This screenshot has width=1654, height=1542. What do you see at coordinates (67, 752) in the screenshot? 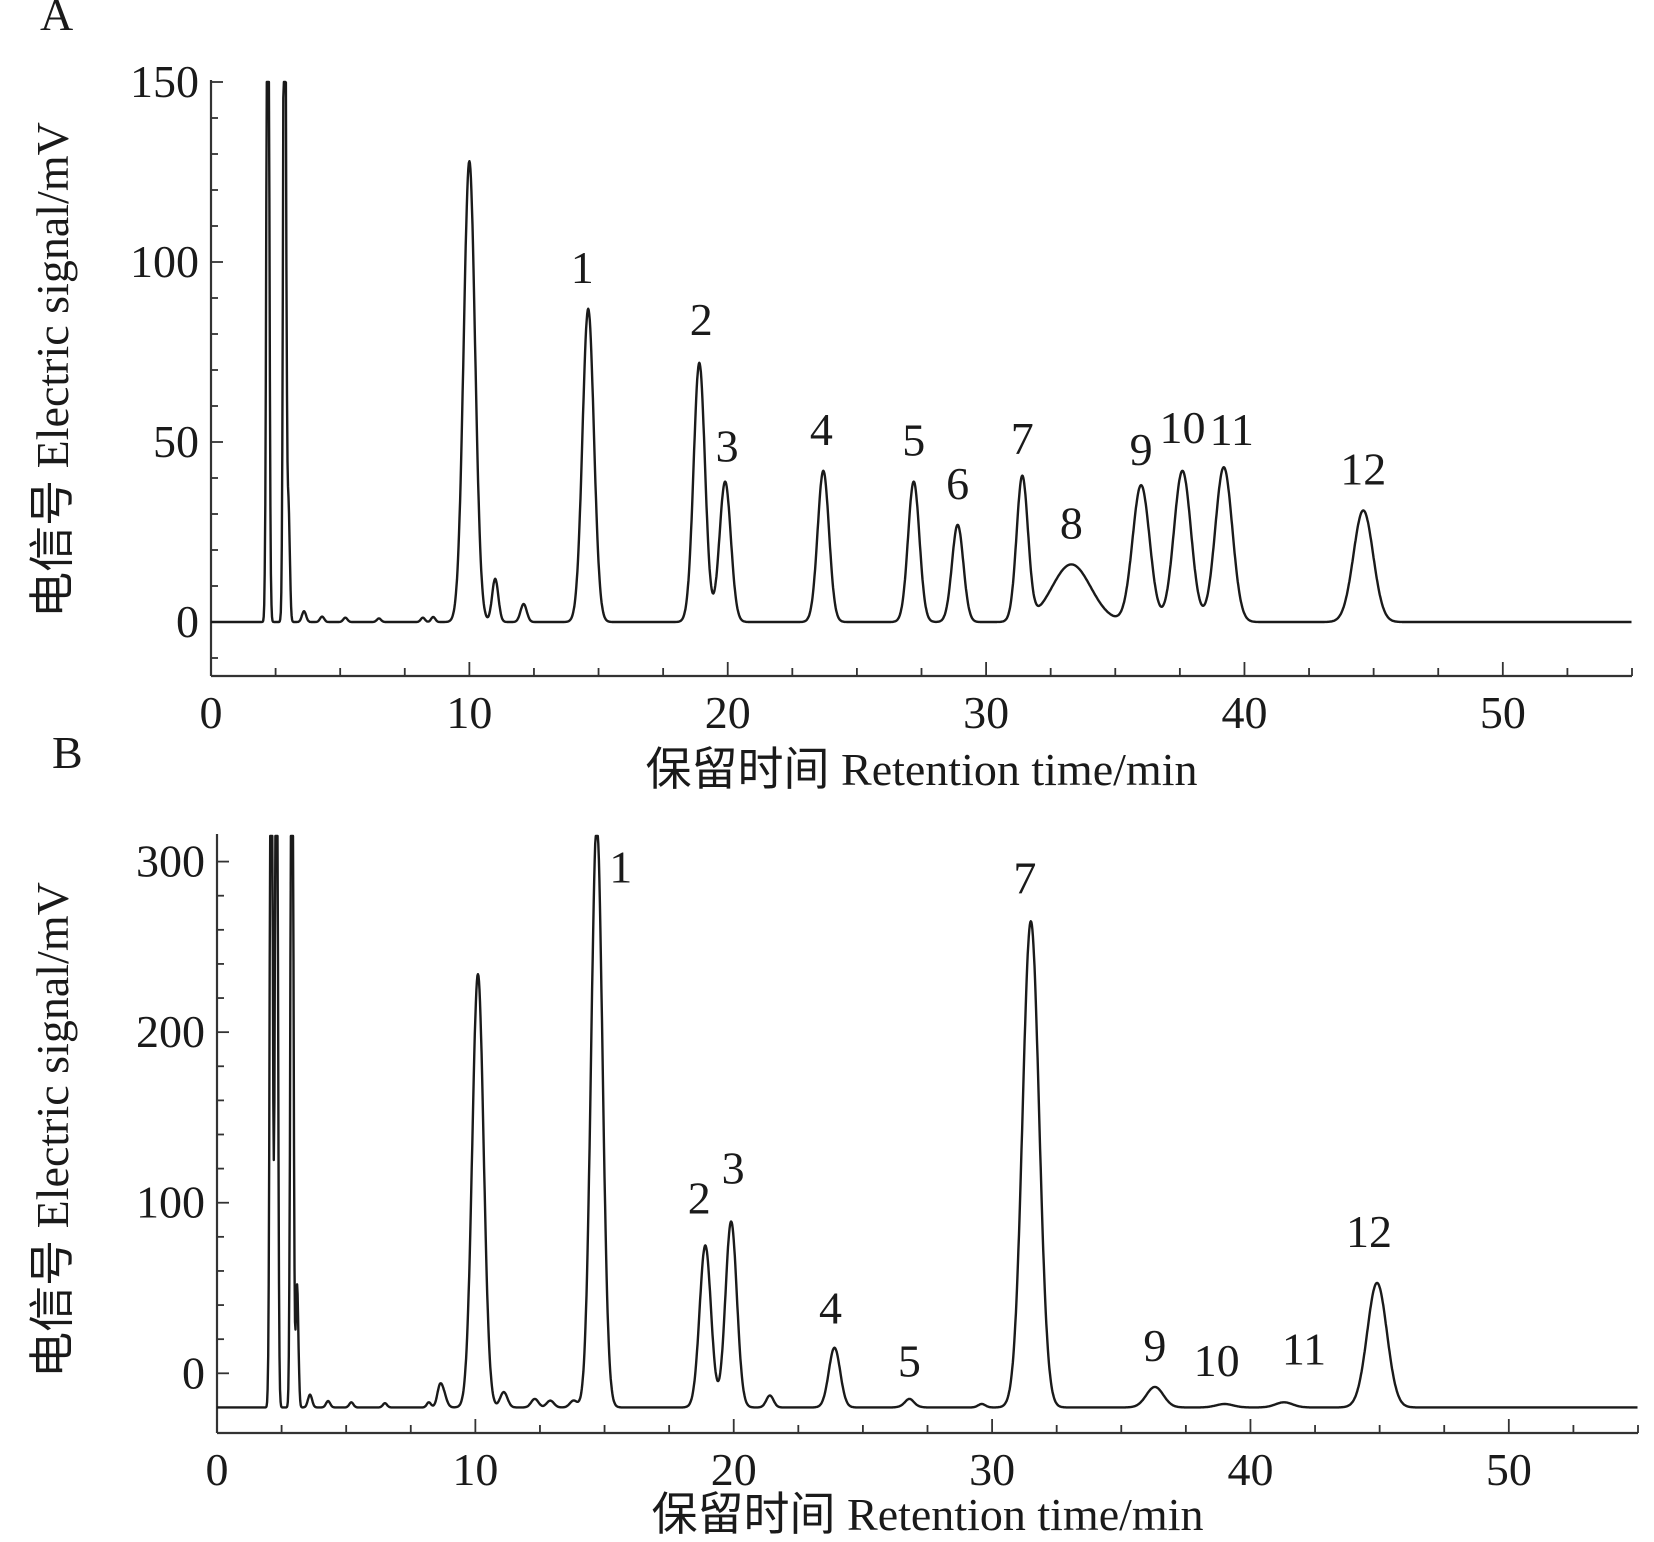
I see `panel-letter: B` at bounding box center [67, 752].